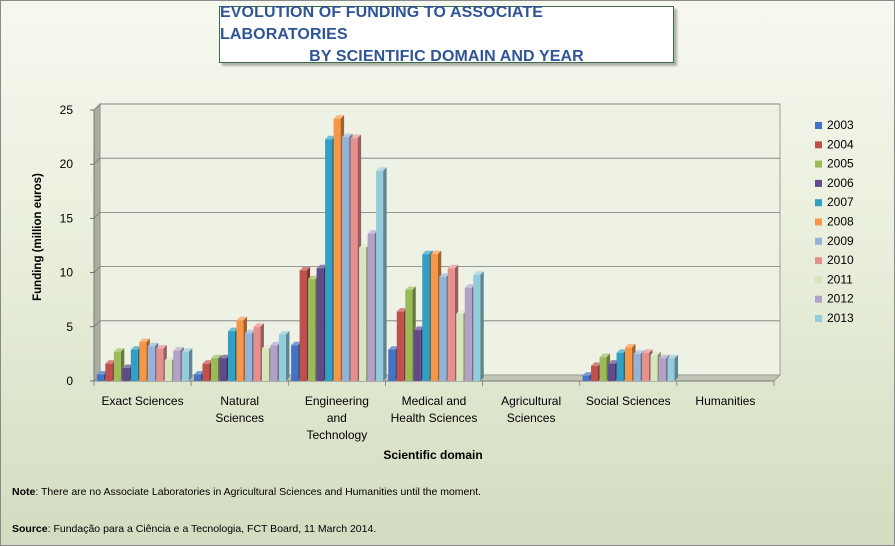 The width and height of the screenshot is (895, 546). What do you see at coordinates (363, 314) in the screenshot?
I see `bar-2011` at bounding box center [363, 314].